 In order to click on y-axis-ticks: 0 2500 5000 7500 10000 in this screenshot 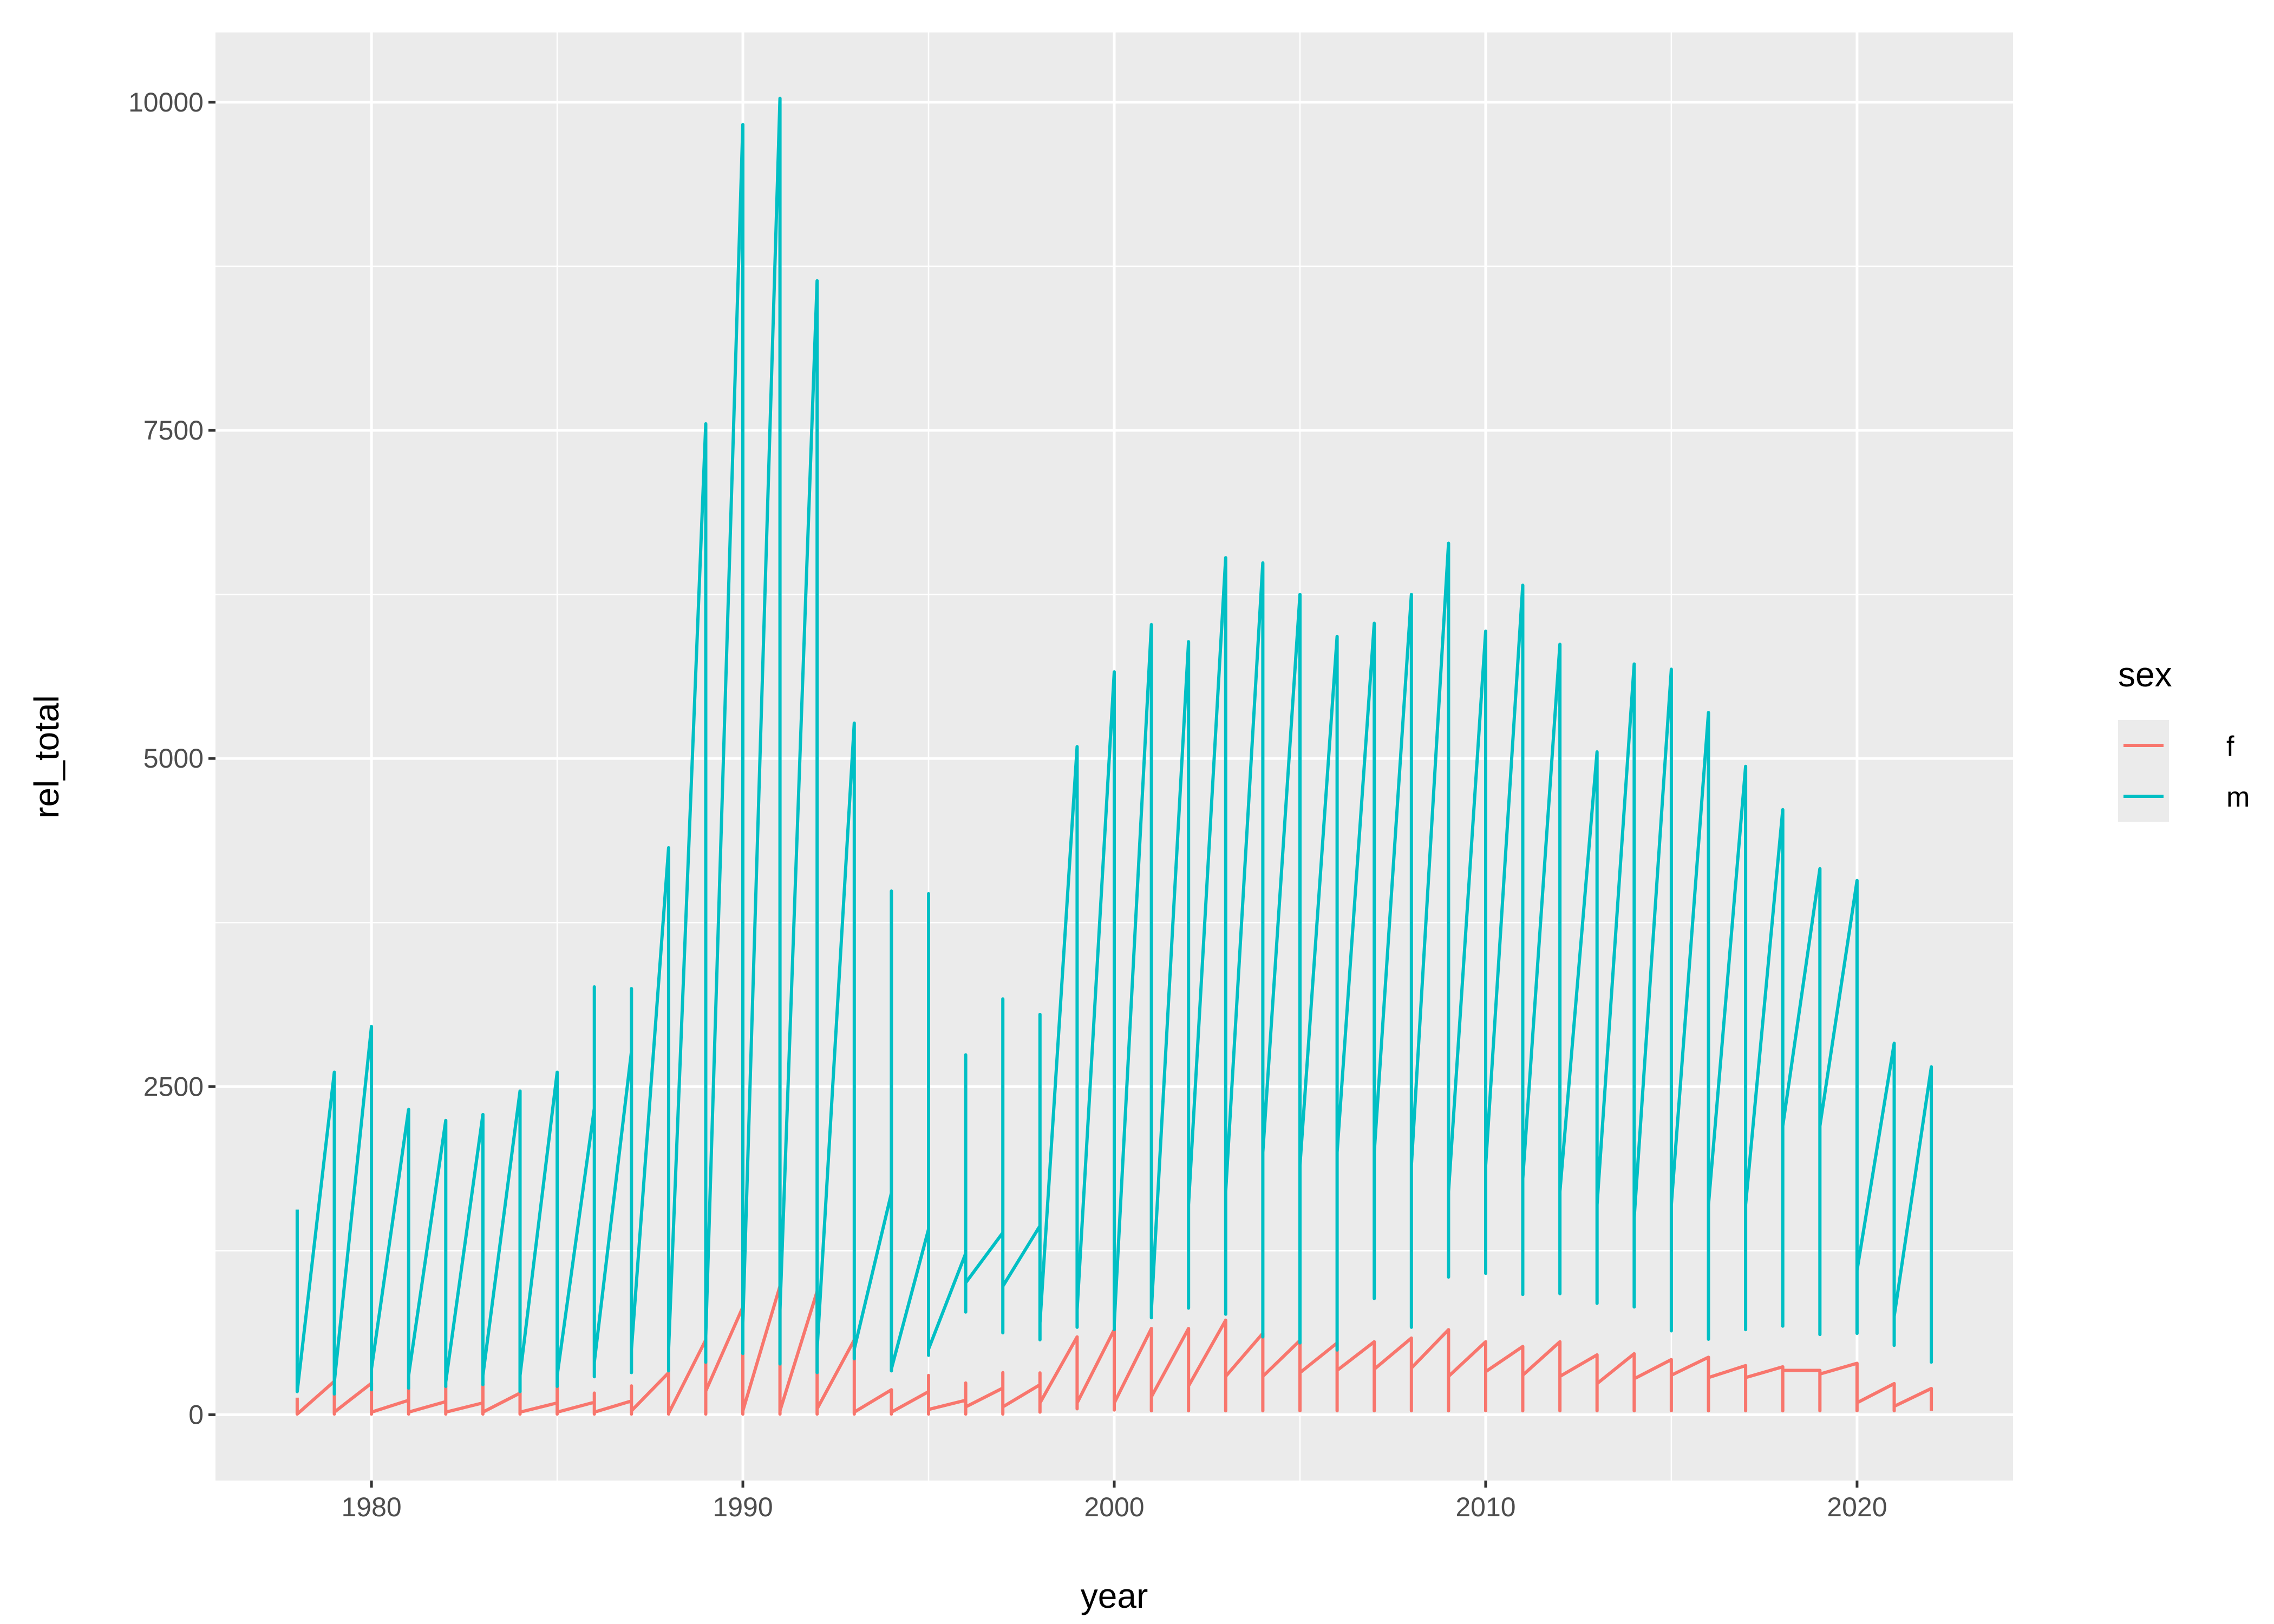, I will do `click(172, 758)`.